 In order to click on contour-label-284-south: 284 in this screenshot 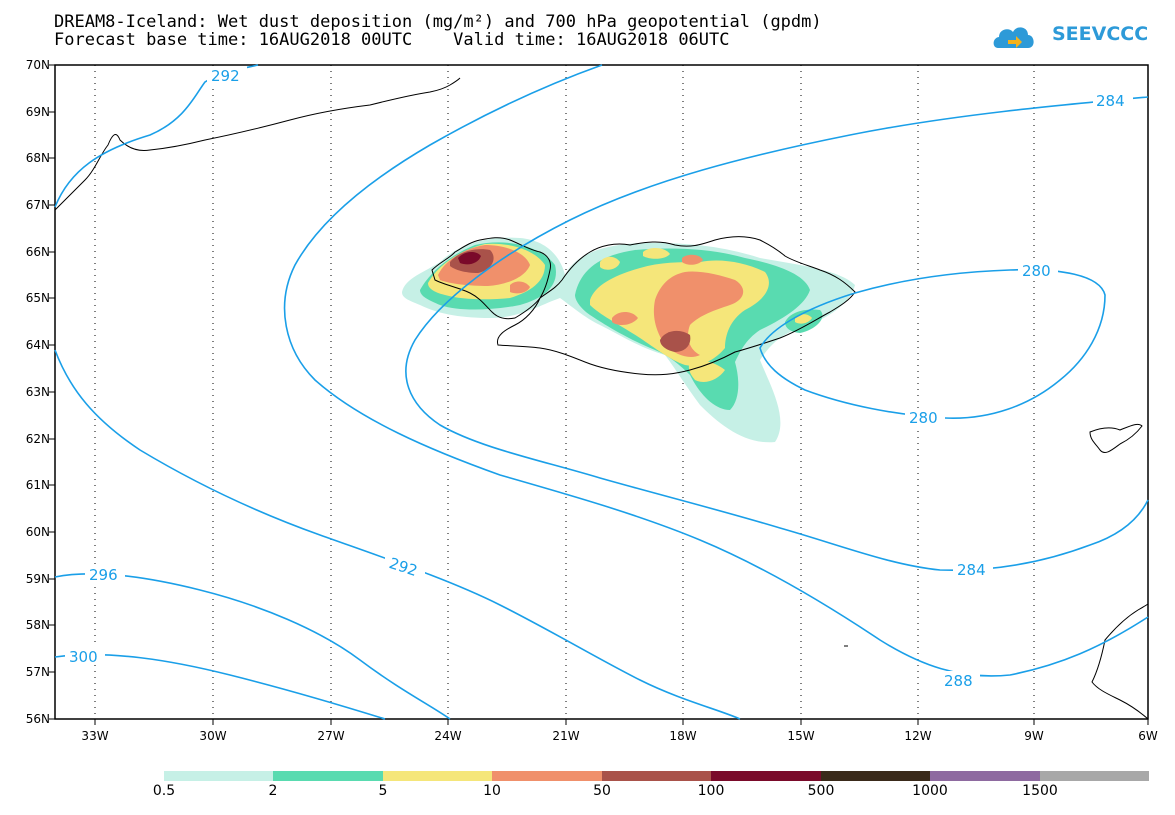, I will do `click(971, 570)`.